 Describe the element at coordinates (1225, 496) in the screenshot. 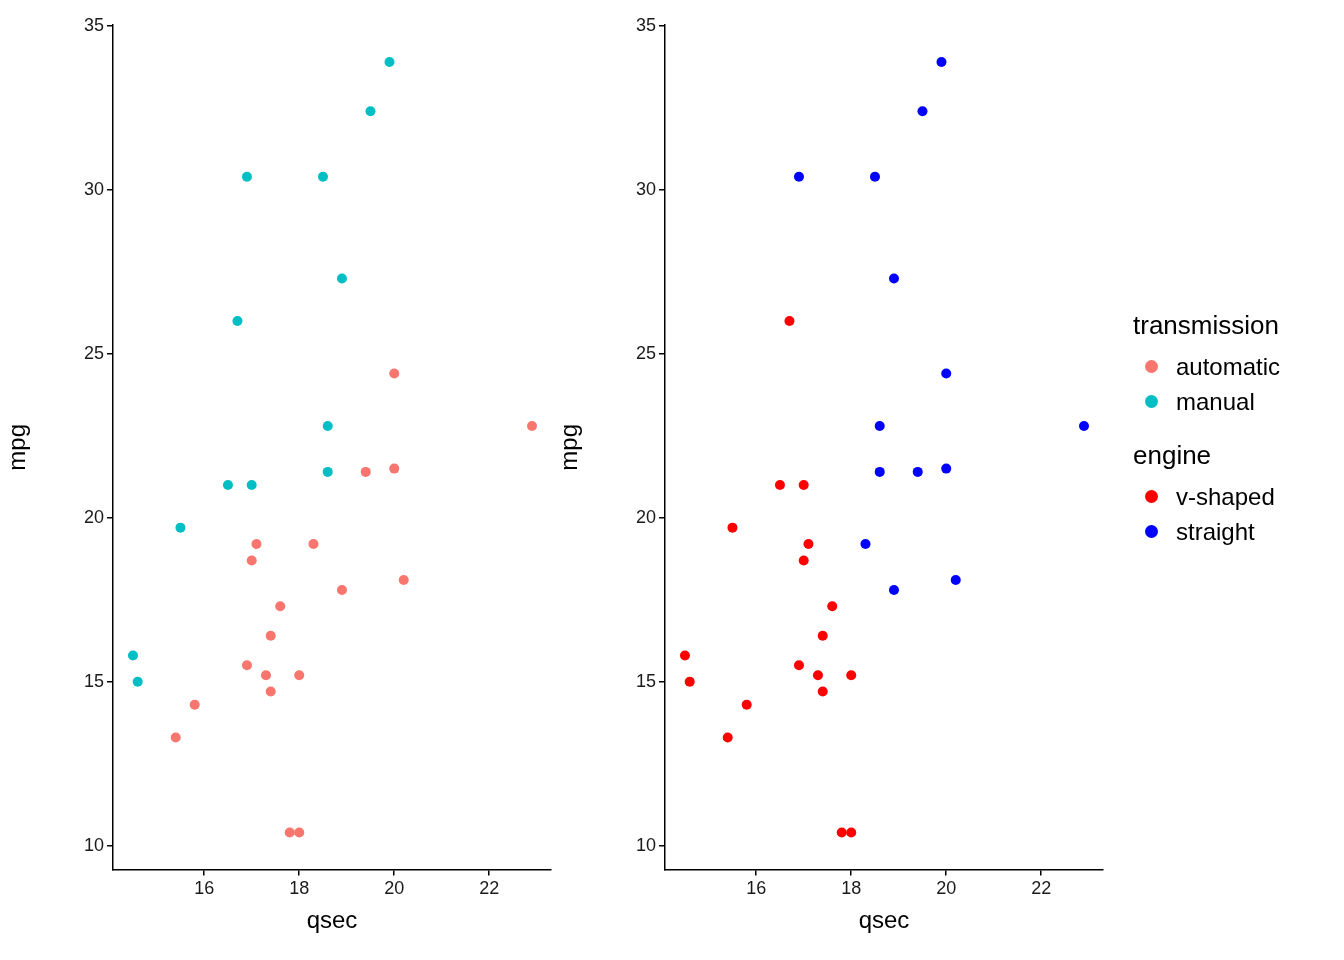

I see `legend-label: v-shaped` at that location.